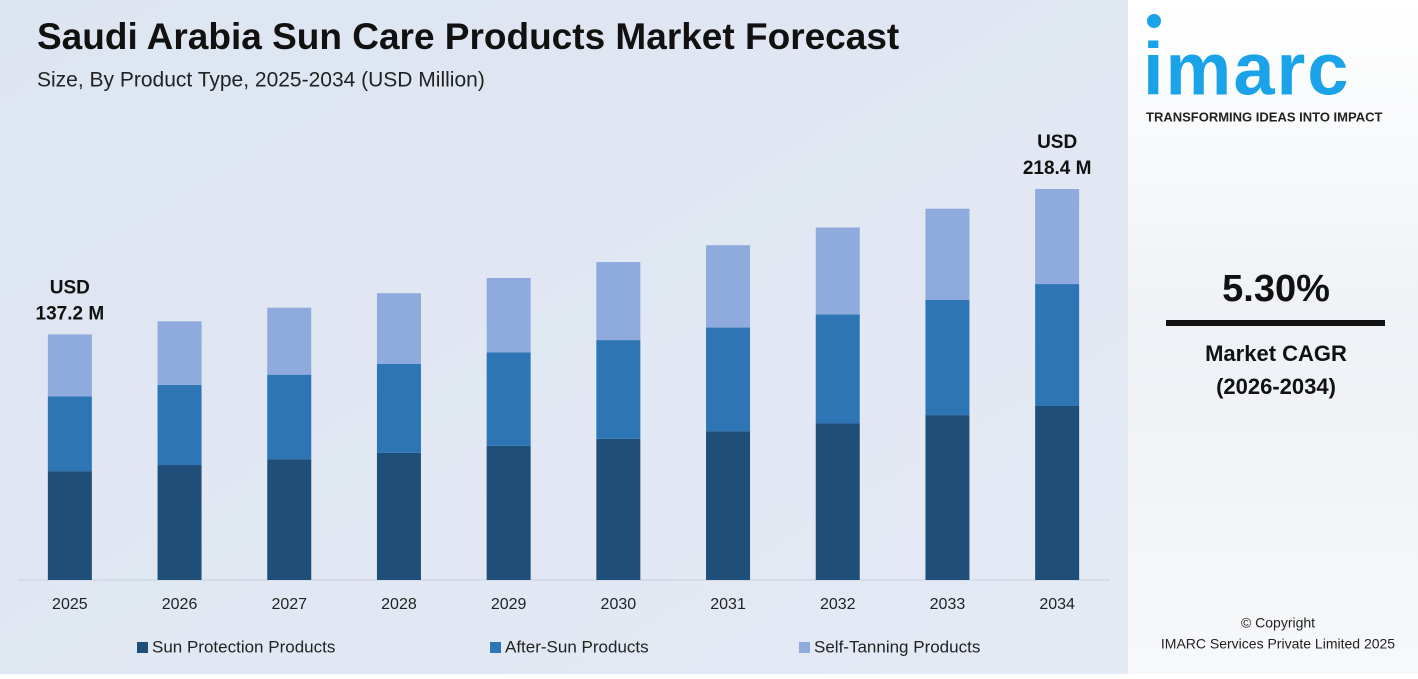  I want to click on copyright: © Copyright, so click(1278, 623).